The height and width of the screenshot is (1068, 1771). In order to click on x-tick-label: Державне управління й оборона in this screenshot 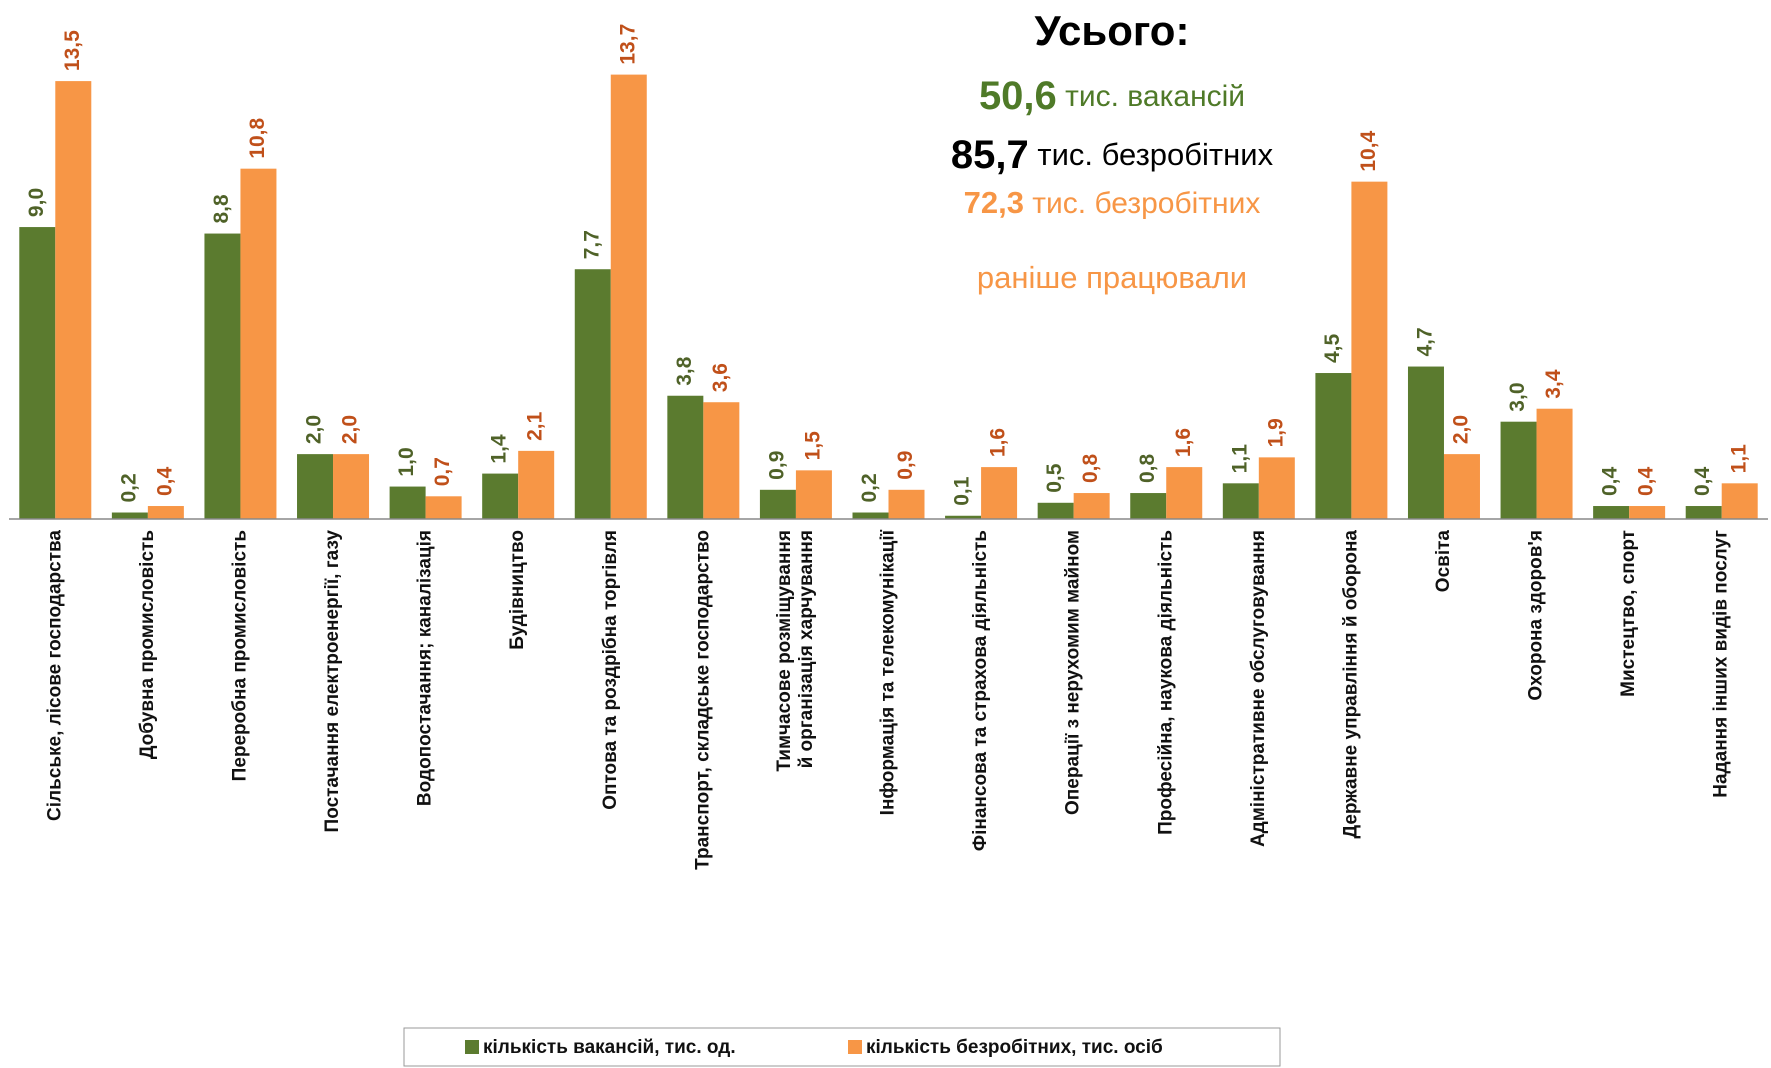, I will do `click(1350, 684)`.